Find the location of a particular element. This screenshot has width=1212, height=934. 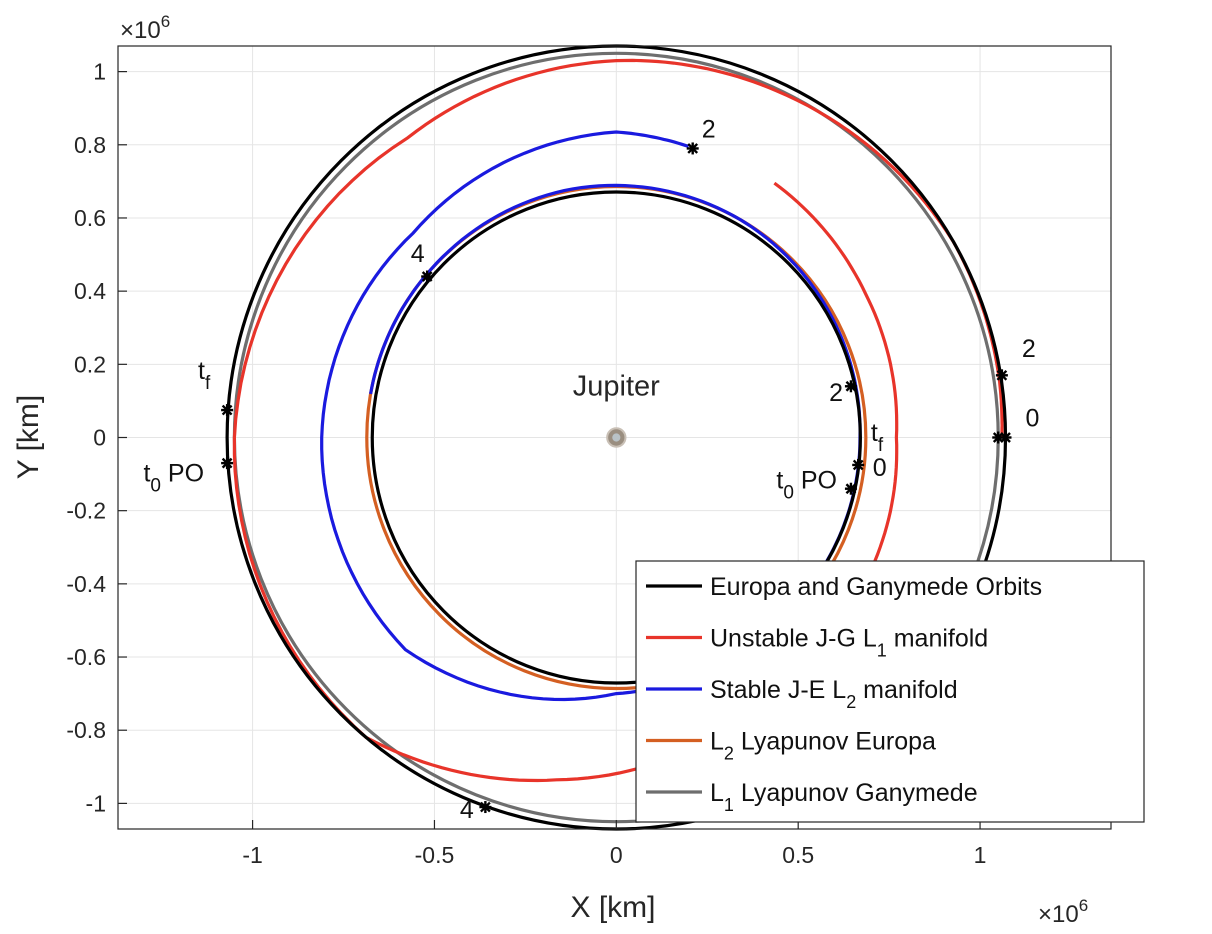

legend-label: L1 Lyapunov Ganymede is located at coordinates (844, 797).